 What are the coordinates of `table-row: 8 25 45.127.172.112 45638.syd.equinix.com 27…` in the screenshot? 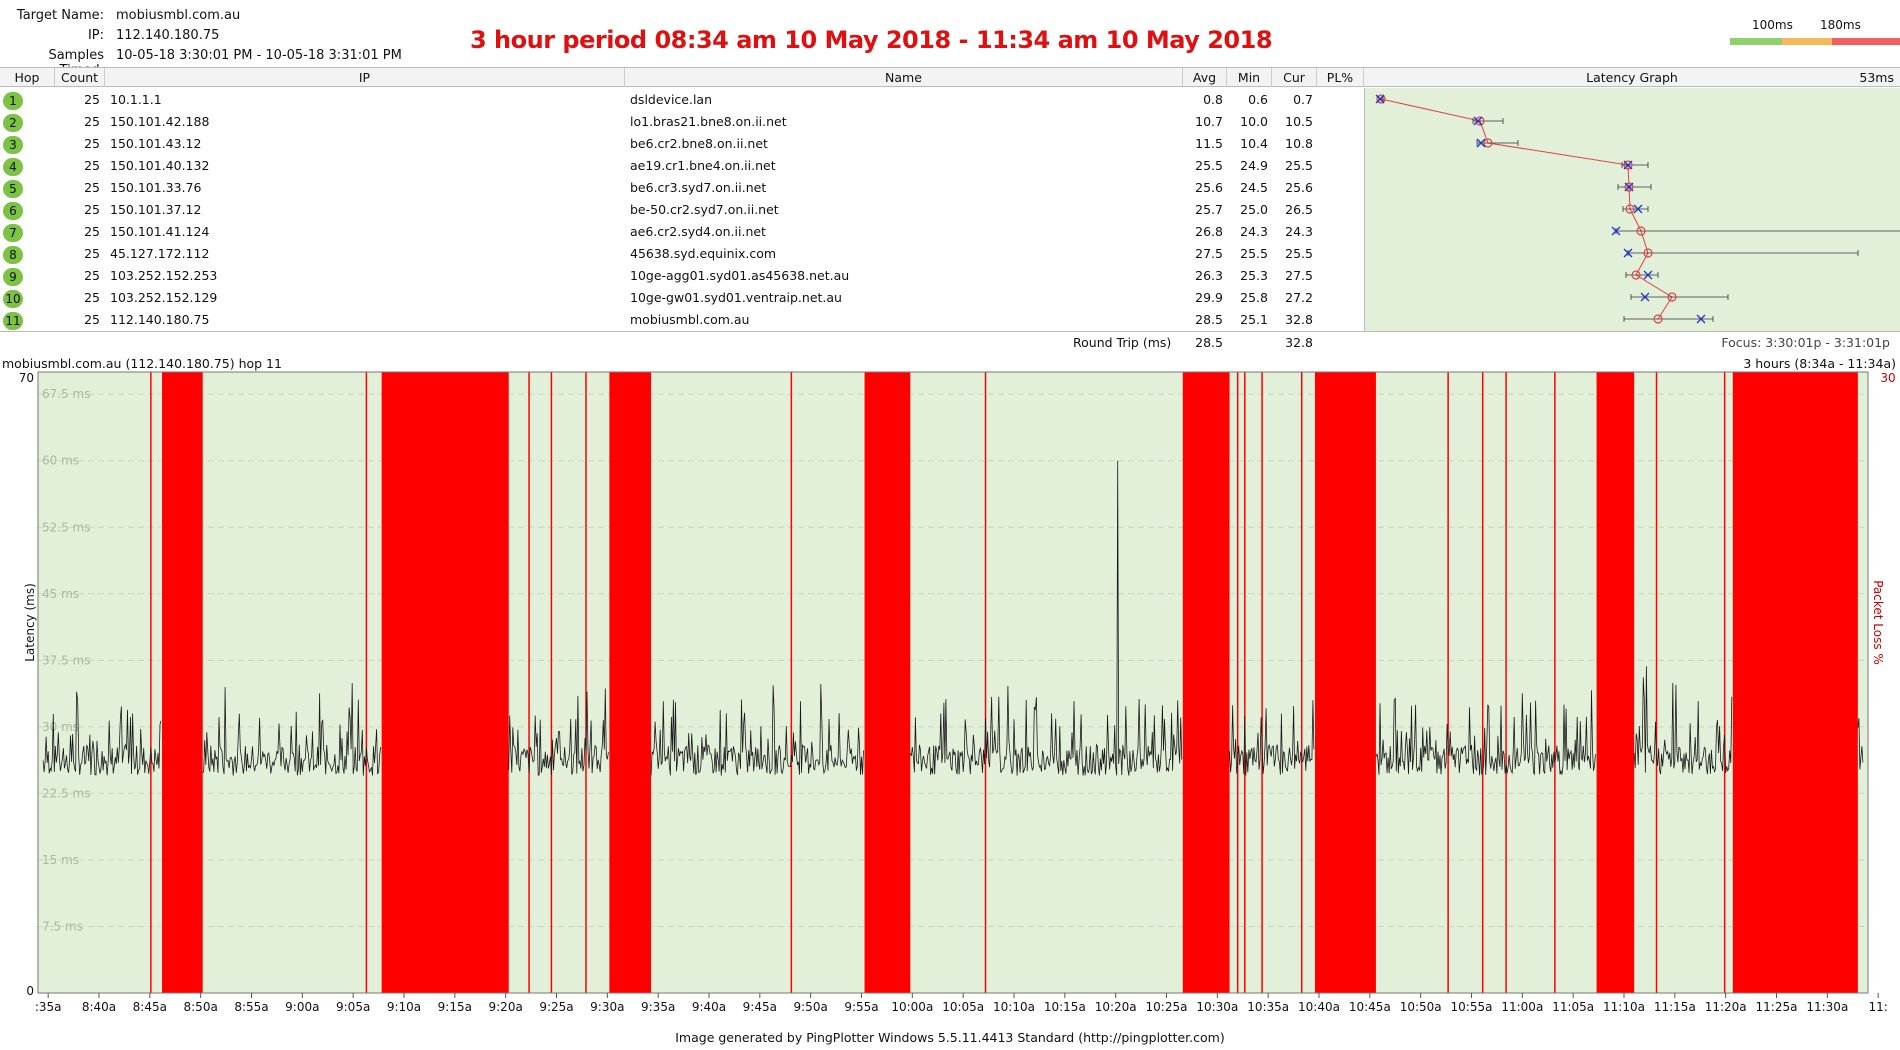 It's located at (682, 253).